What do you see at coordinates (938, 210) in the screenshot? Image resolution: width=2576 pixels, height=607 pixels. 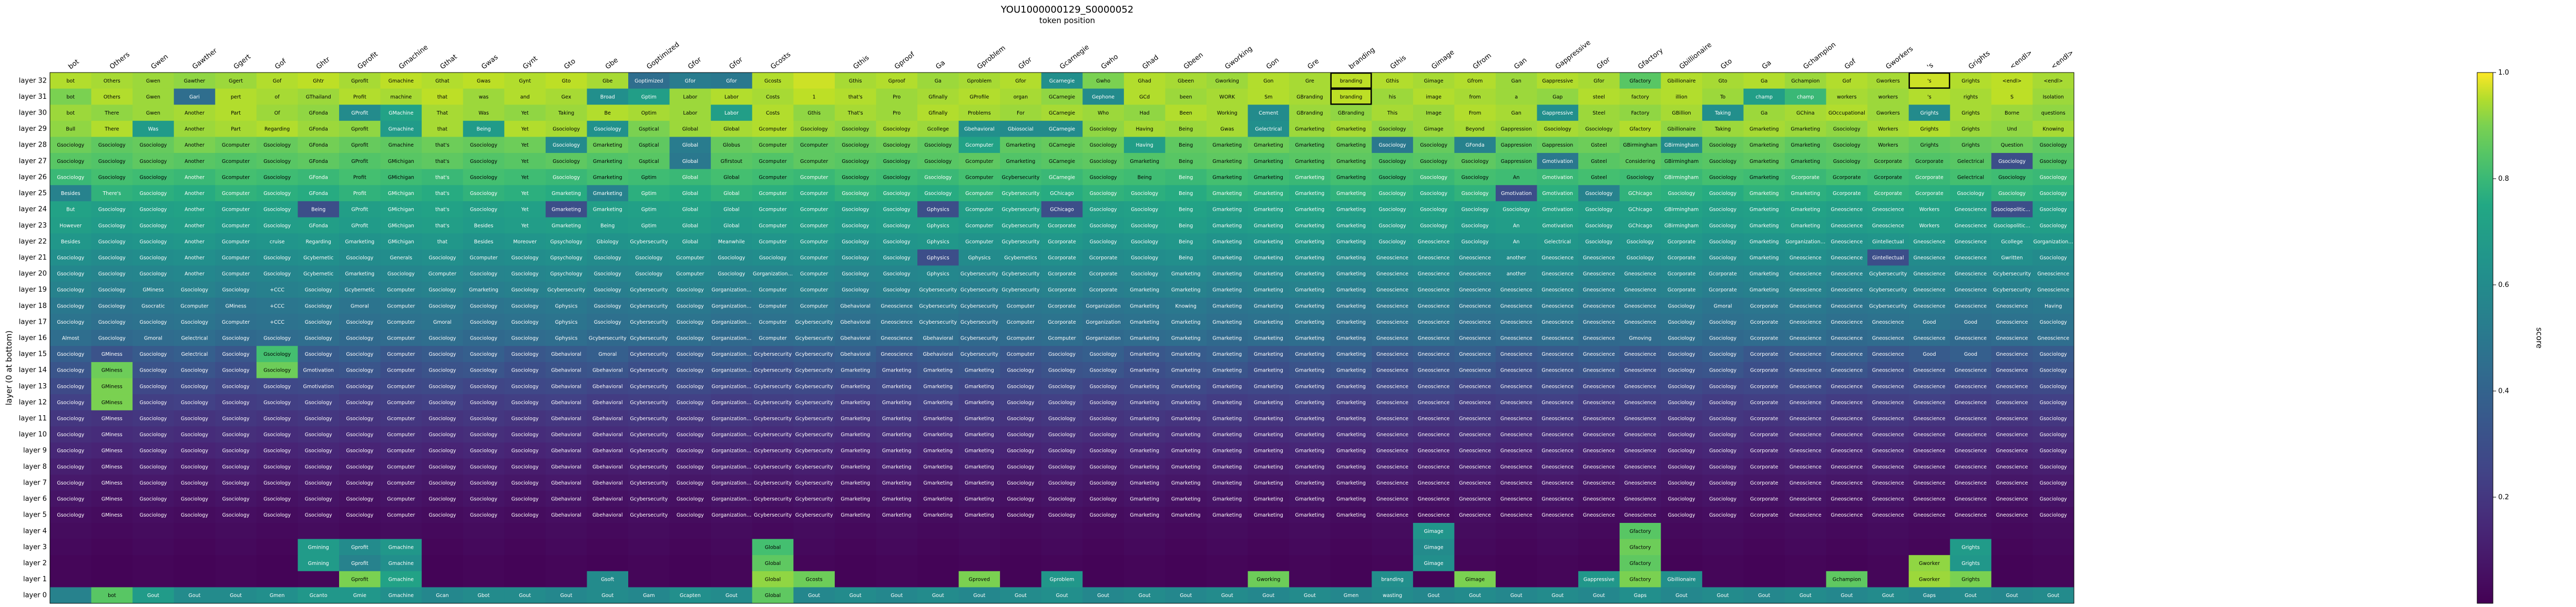 I see `cell-label: Gphysics` at bounding box center [938, 210].